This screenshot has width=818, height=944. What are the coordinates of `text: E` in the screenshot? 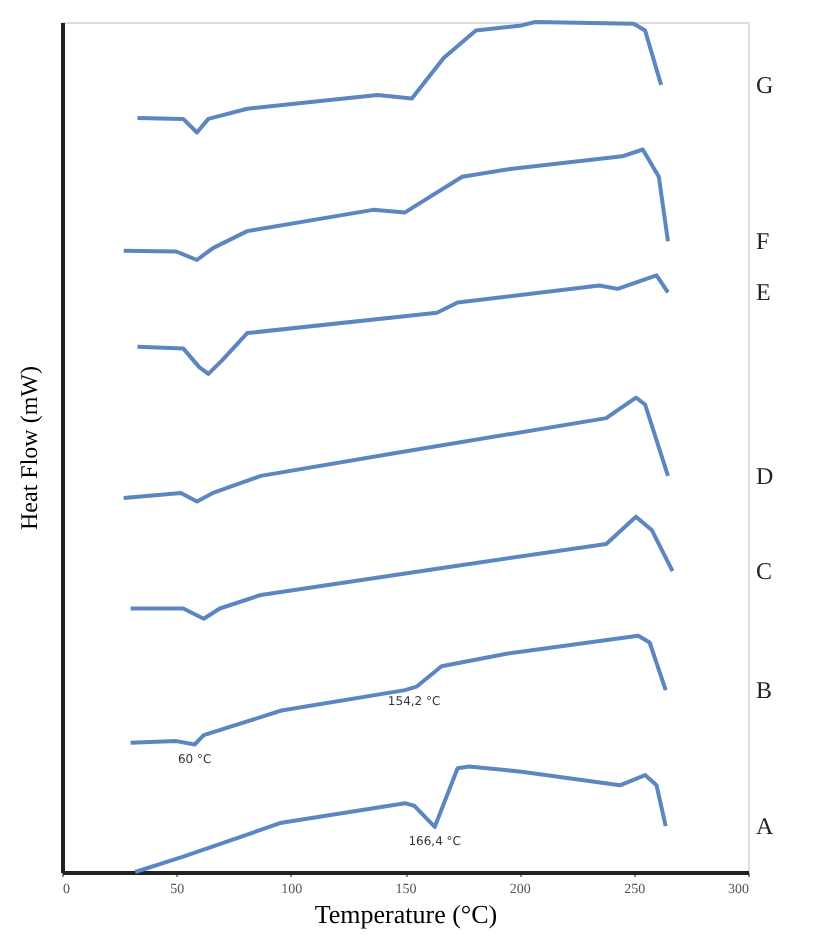 It's located at (763, 292).